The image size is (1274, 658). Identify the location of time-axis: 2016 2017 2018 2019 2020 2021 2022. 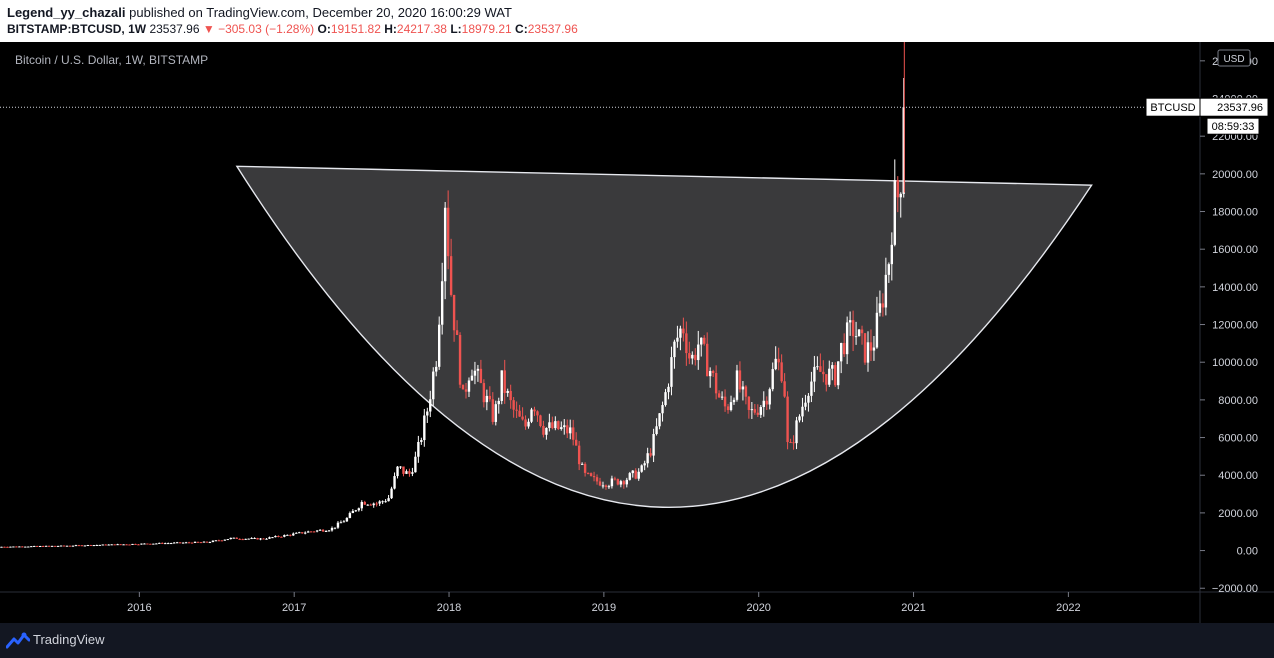
(604, 603).